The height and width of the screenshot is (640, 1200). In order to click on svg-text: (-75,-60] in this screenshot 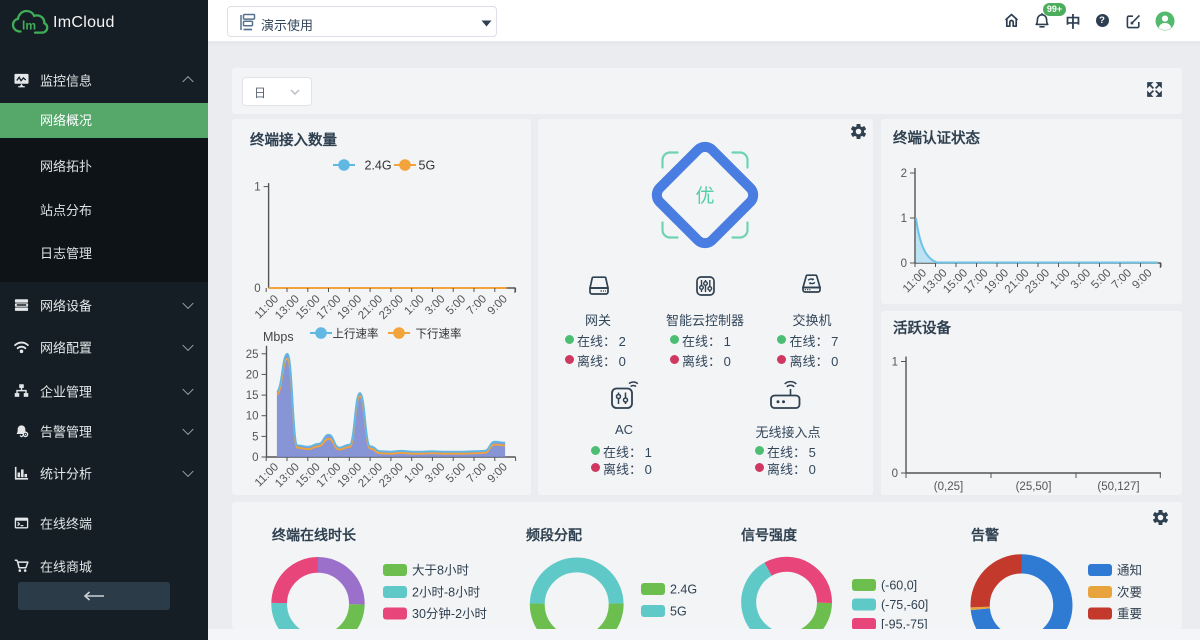, I will do `click(904, 605)`.